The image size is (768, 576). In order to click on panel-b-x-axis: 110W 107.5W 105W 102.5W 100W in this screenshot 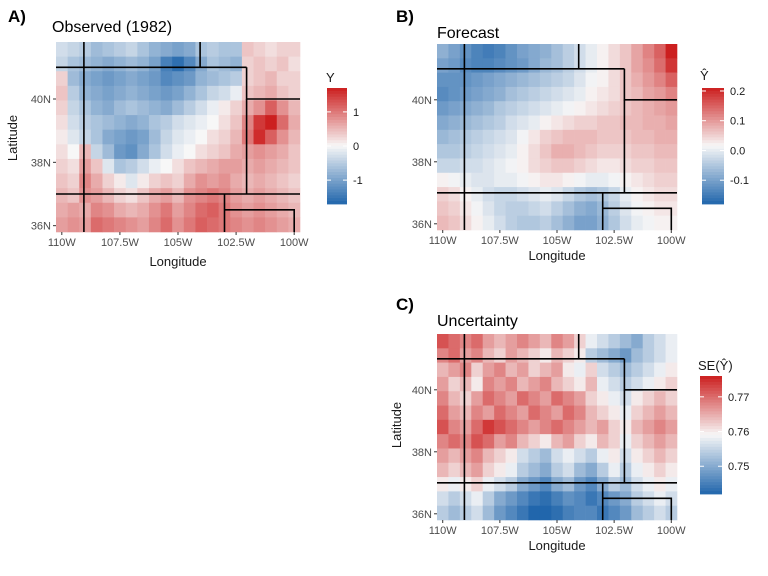, I will do `click(557, 238)`.